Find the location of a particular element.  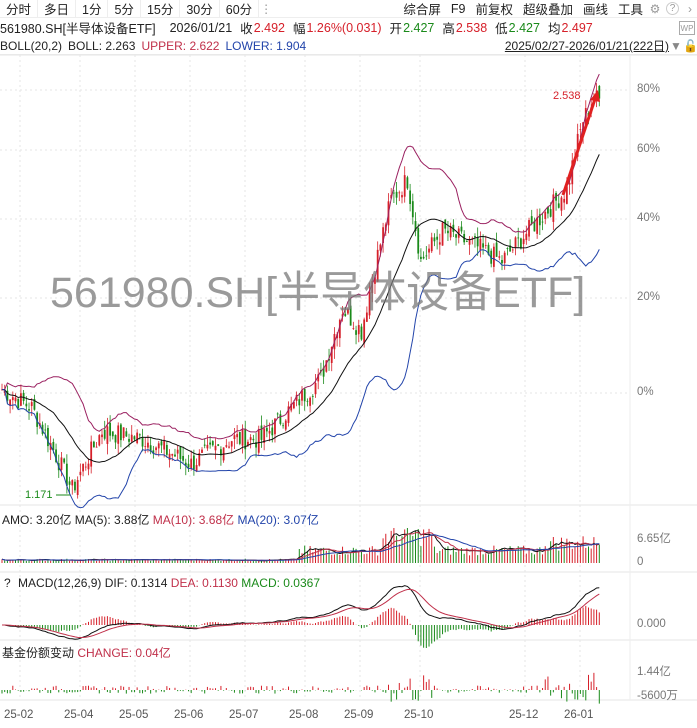

dropdown-icon: ▼ is located at coordinates (676, 45).